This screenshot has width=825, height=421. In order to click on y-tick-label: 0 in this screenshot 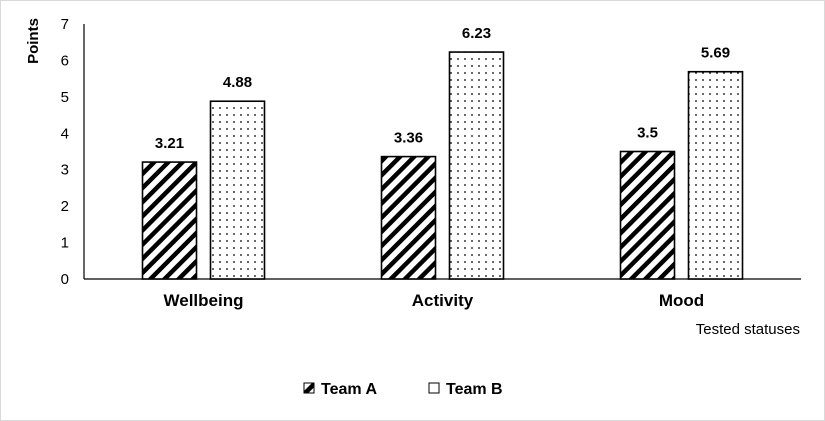, I will do `click(65, 279)`.